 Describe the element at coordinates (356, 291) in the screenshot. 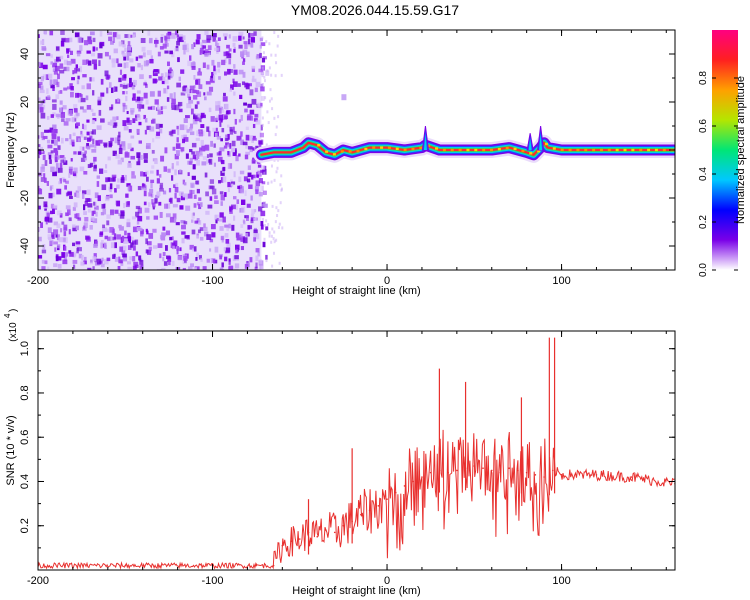

I see `top-xlabel: Height of straight line (km)` at that location.